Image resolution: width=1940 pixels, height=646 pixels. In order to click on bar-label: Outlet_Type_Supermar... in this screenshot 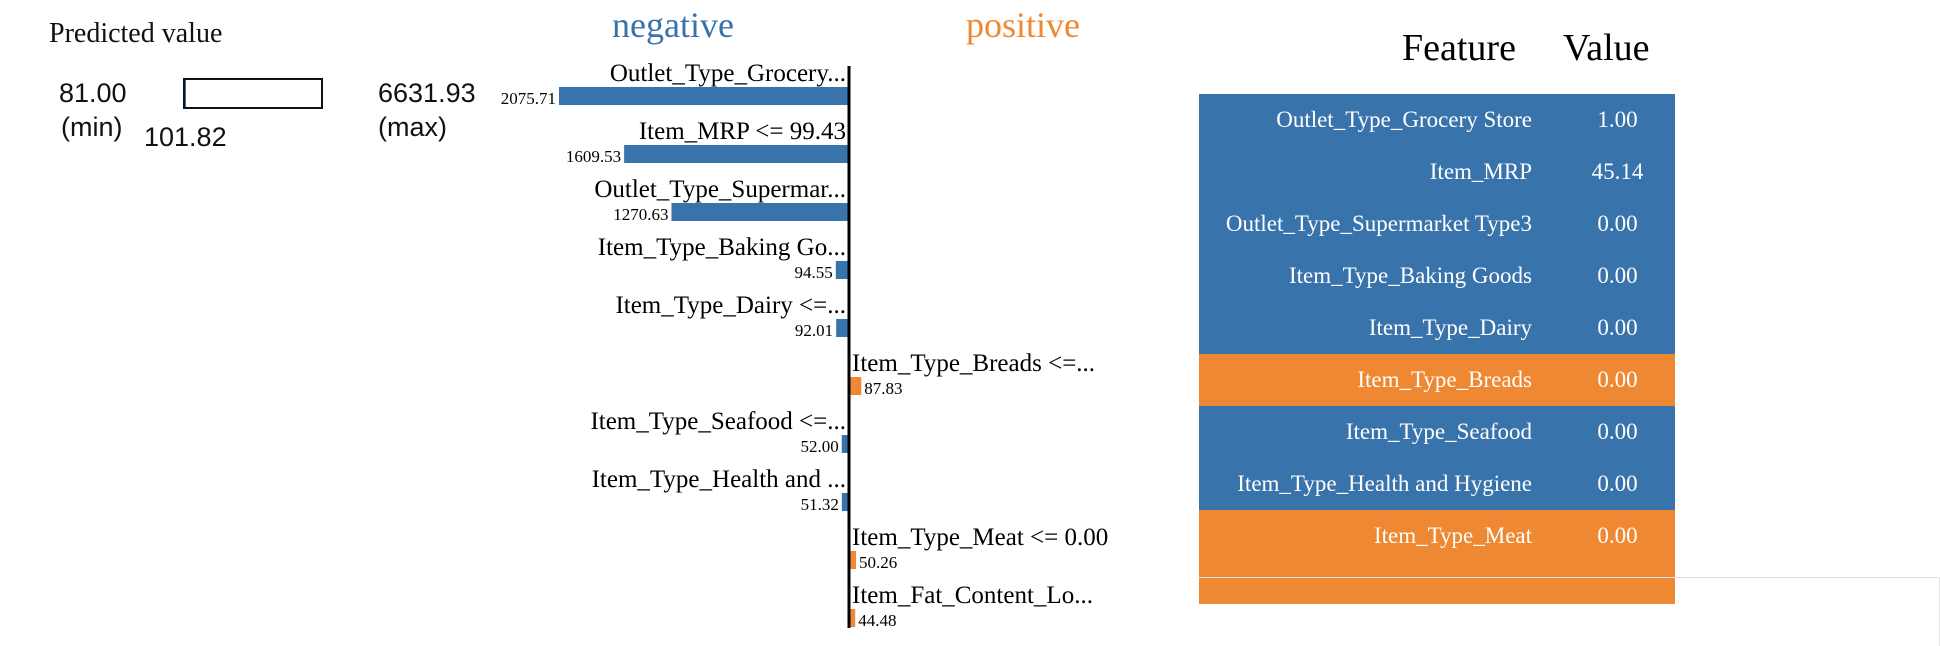, I will do `click(720, 189)`.